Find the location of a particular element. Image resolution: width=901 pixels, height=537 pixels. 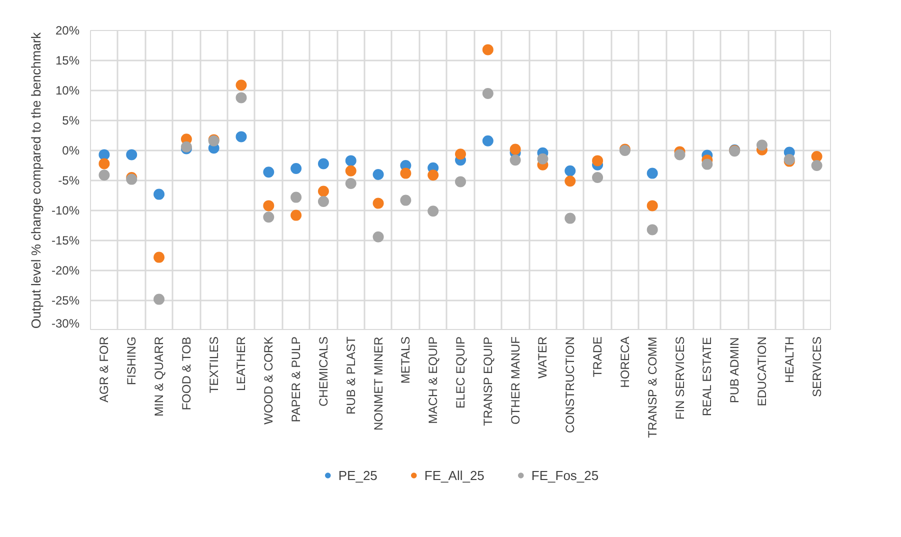

x-tick-label: TRADE is located at coordinates (597, 357).